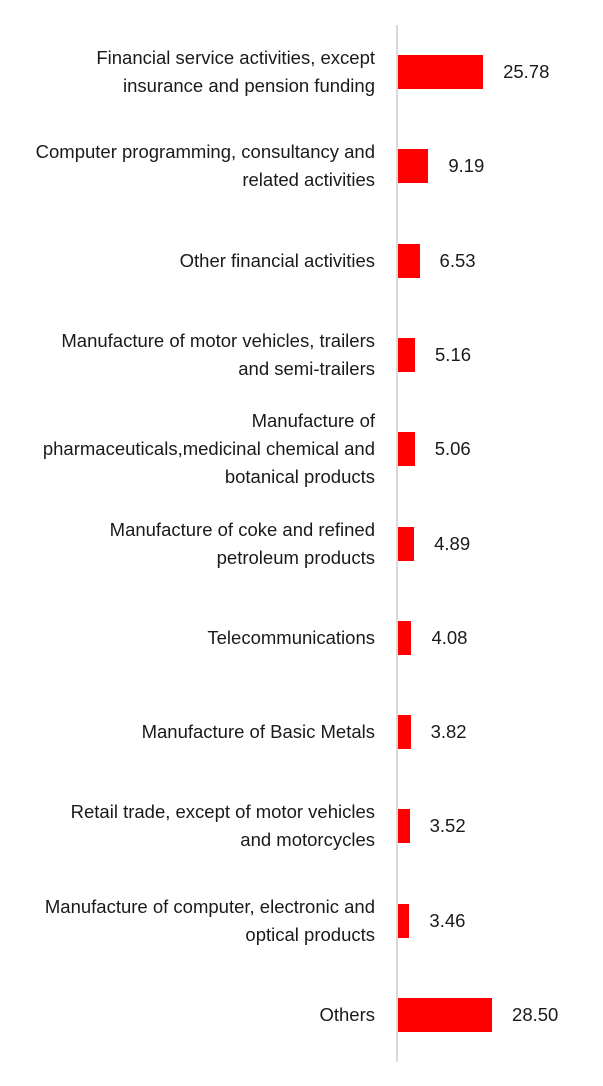 Image resolution: width=603 pixels, height=1086 pixels. I want to click on value-label: 3.46, so click(447, 920).